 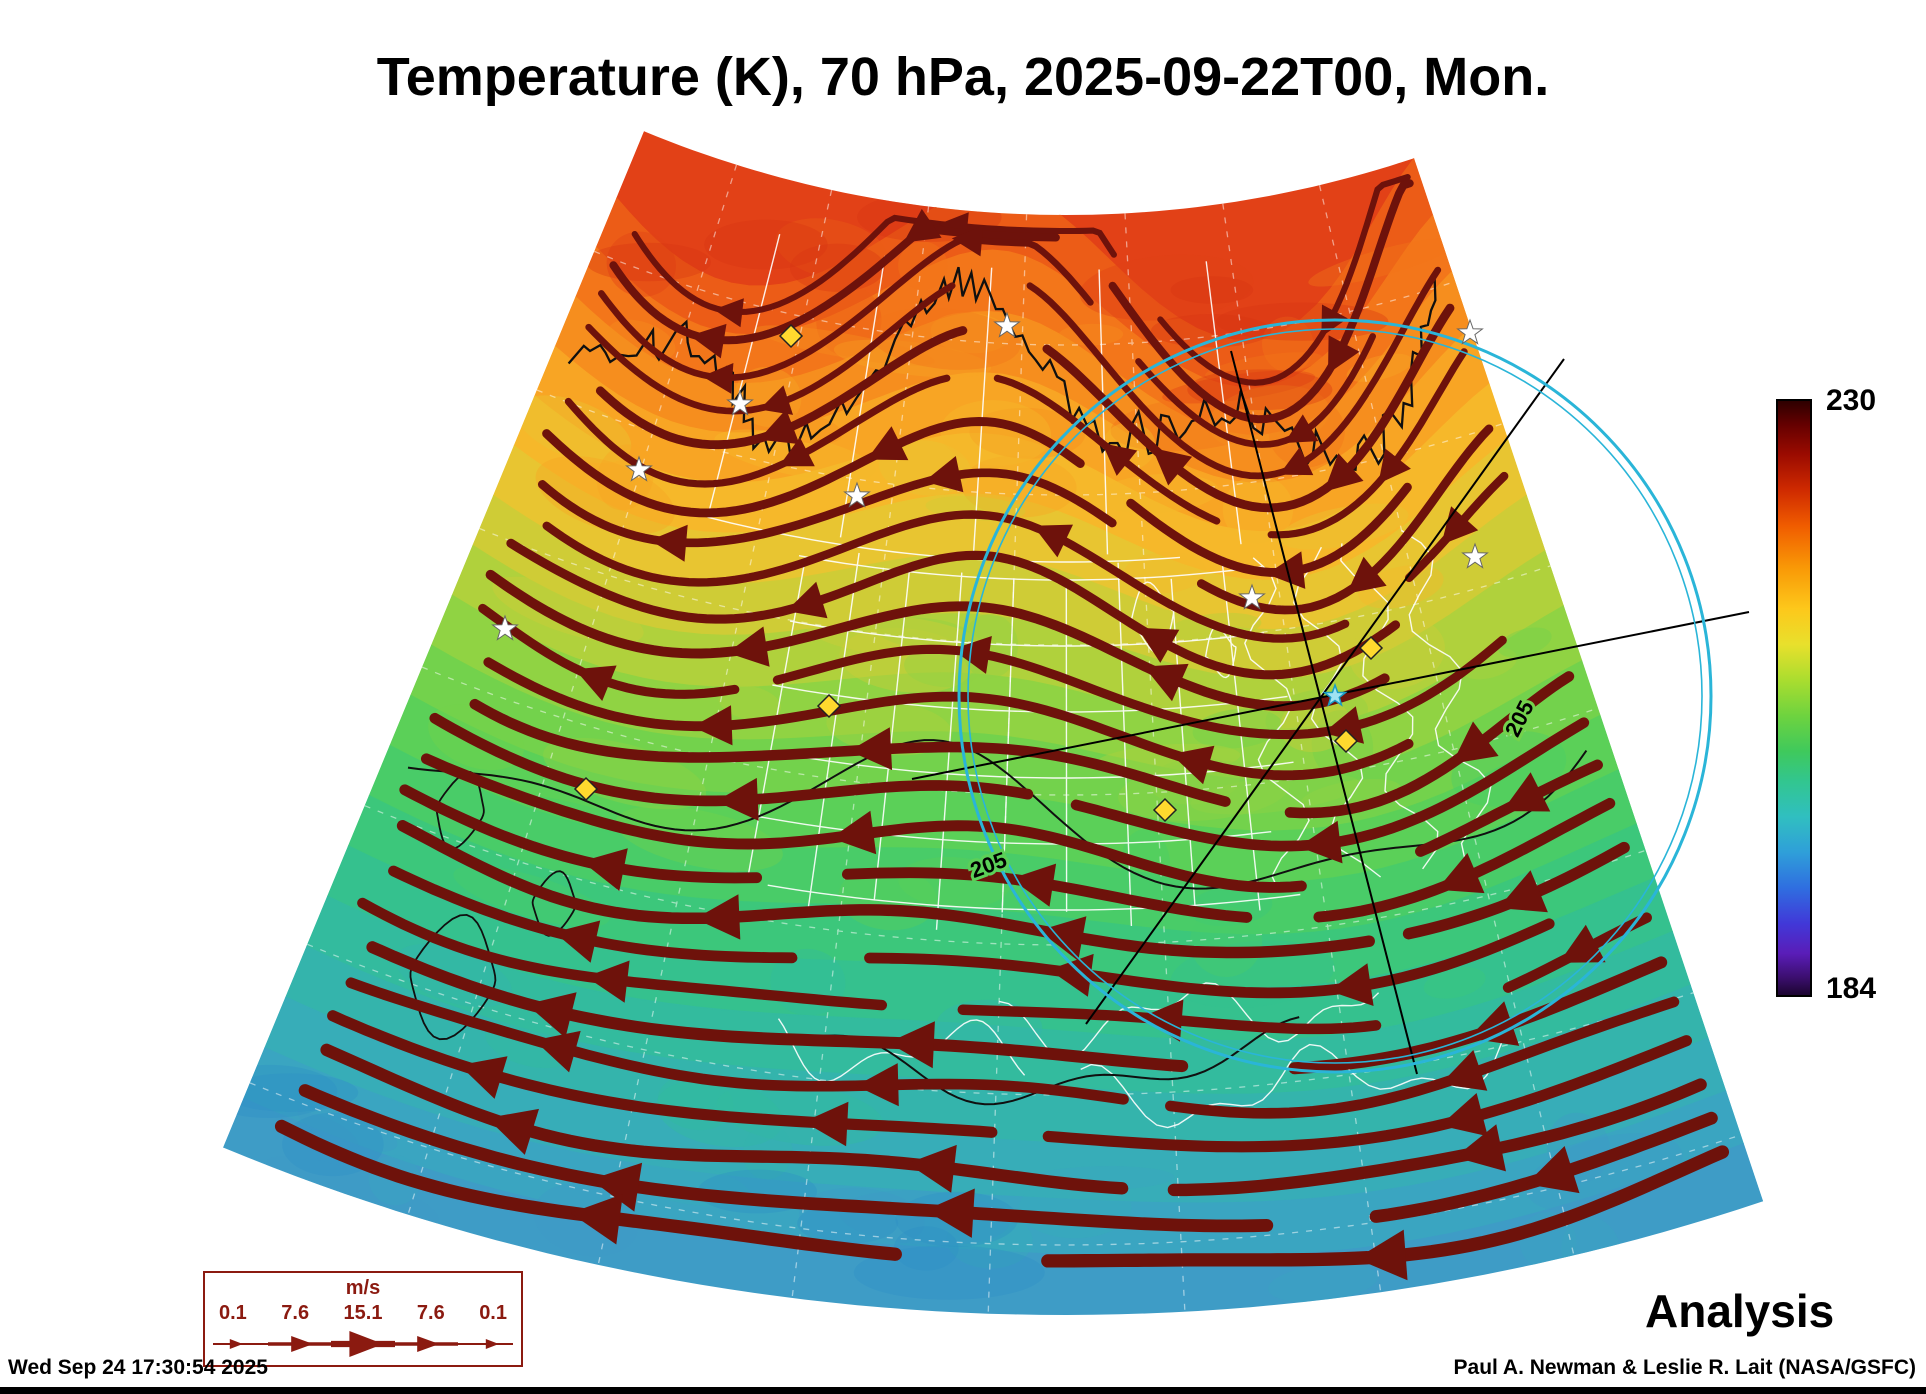 What do you see at coordinates (363, 1288) in the screenshot?
I see `wind-legend-units: m/s` at bounding box center [363, 1288].